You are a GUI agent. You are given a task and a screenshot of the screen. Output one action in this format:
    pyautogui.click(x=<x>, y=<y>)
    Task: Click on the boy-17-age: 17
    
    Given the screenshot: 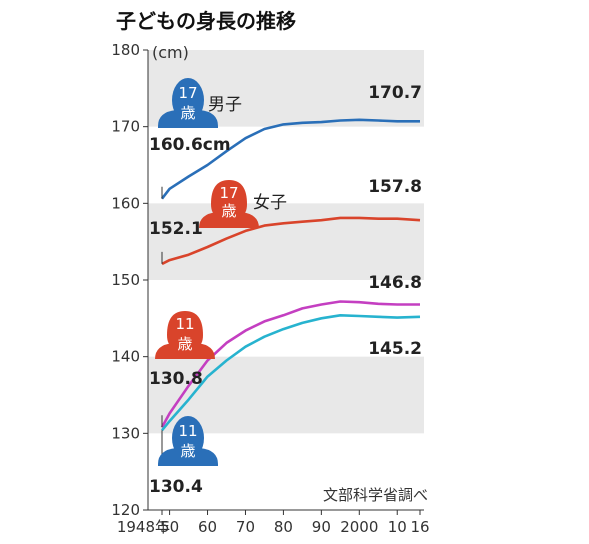 What is the action you would take?
    pyautogui.click(x=187, y=93)
    